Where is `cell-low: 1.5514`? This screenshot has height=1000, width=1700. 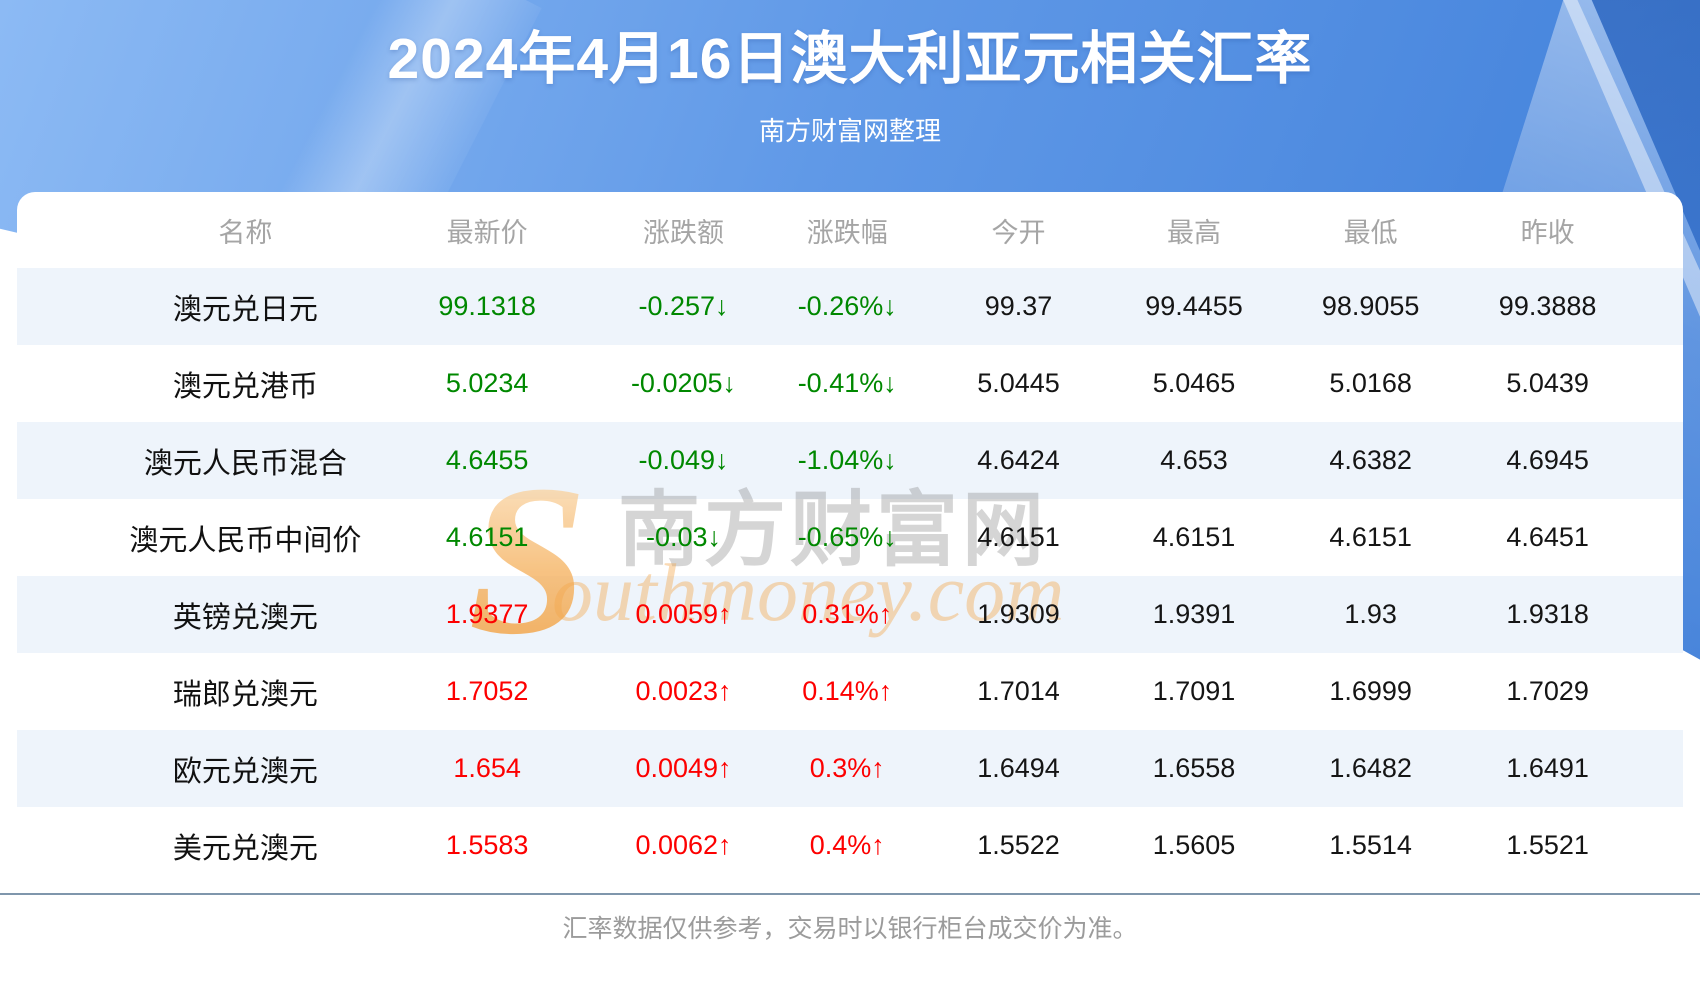 cell-low: 1.5514 is located at coordinates (1370, 845).